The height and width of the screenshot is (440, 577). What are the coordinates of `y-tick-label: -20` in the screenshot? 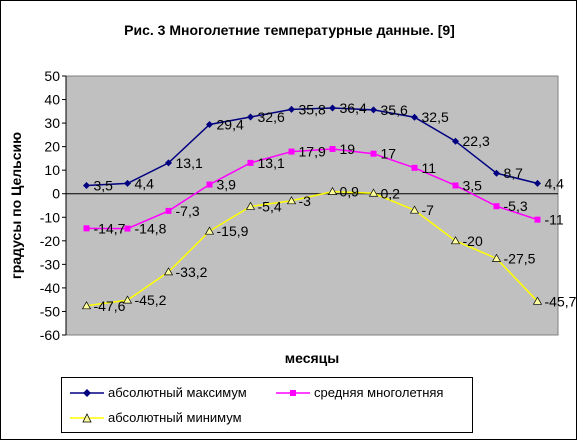 It's located at (50, 241).